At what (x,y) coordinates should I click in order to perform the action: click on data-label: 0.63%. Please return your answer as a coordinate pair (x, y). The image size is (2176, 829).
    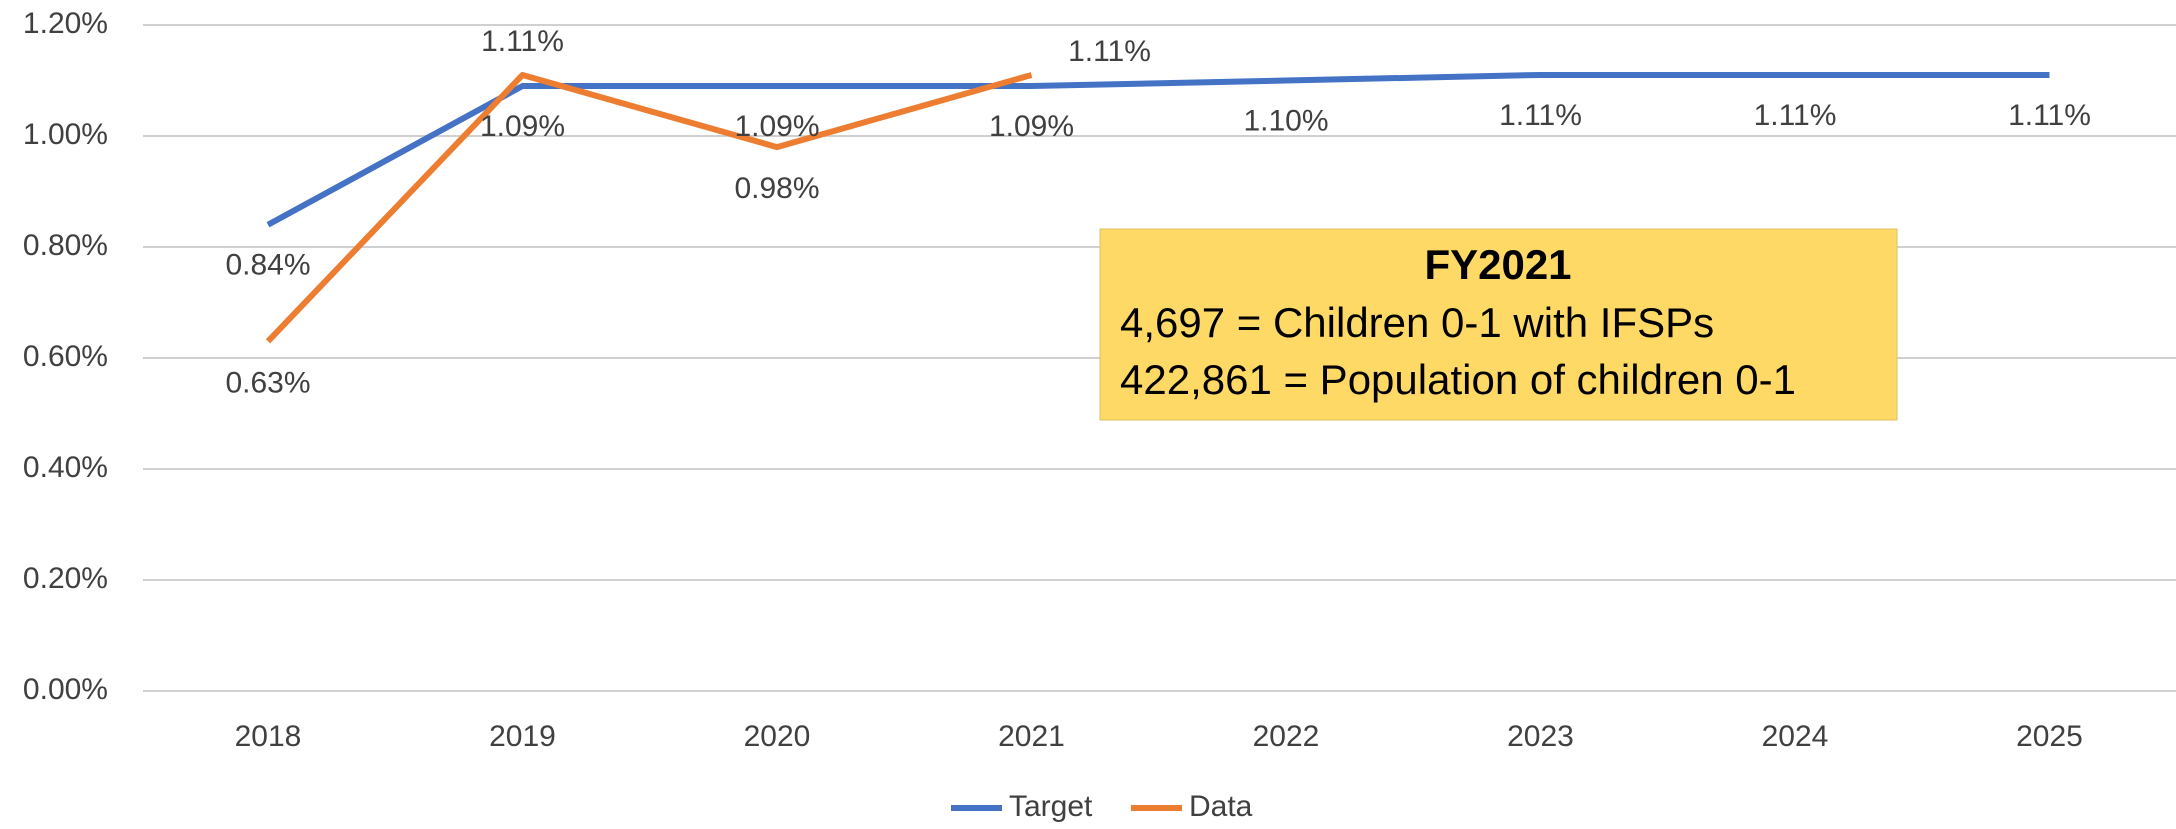
    Looking at the image, I should click on (267, 382).